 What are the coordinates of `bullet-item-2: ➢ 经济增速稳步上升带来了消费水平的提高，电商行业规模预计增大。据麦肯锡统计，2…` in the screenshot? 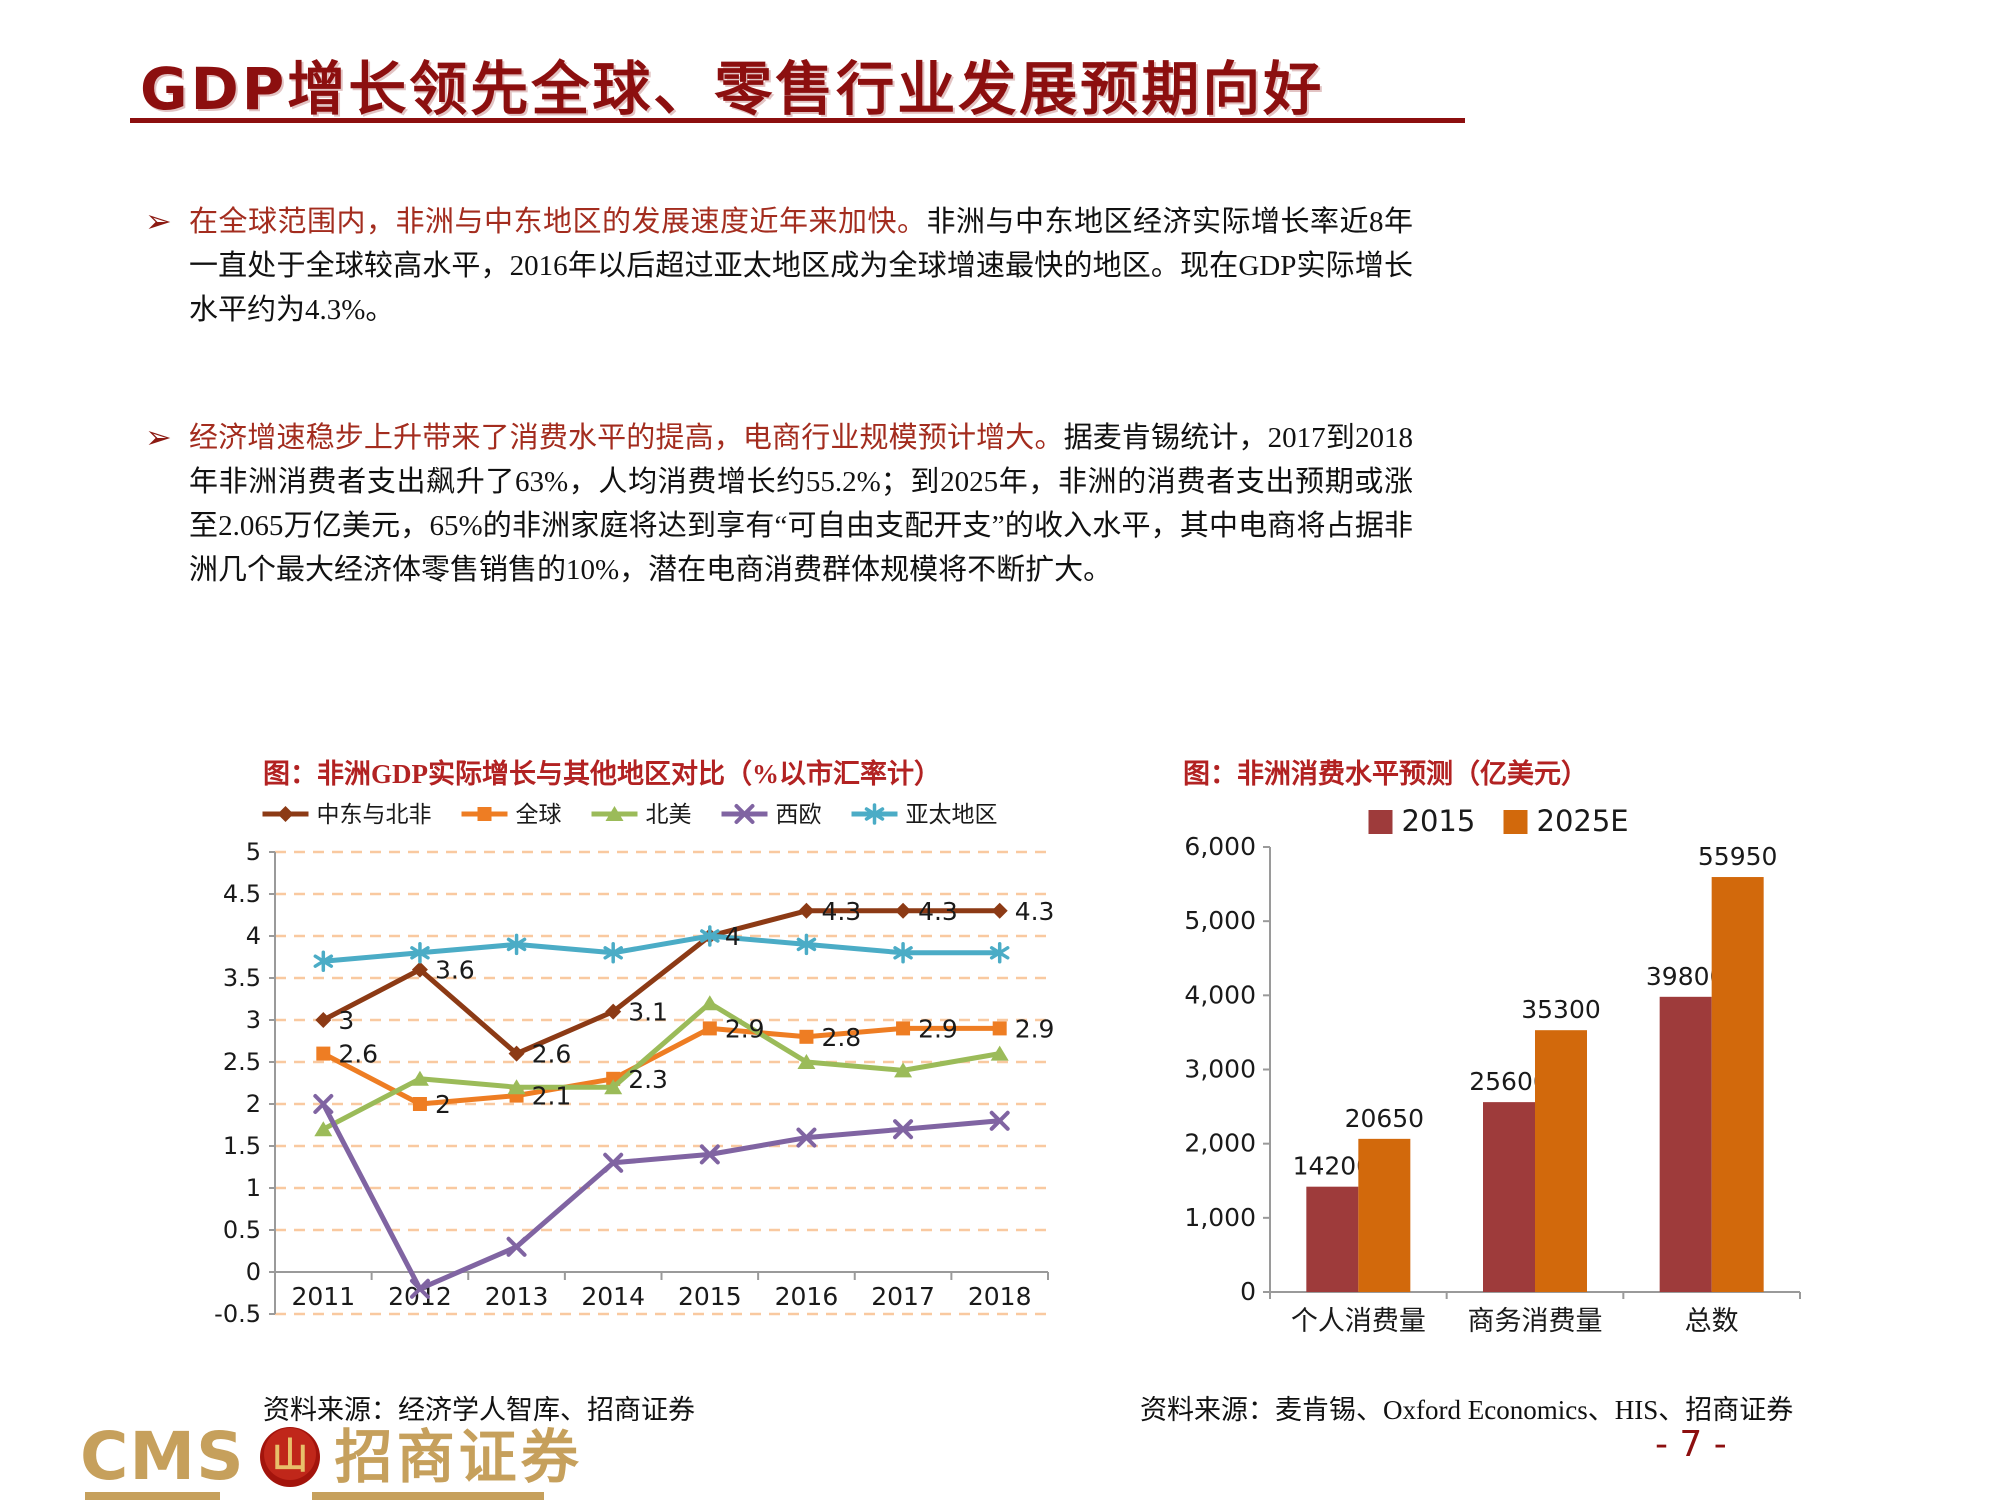 It's located at (779, 504).